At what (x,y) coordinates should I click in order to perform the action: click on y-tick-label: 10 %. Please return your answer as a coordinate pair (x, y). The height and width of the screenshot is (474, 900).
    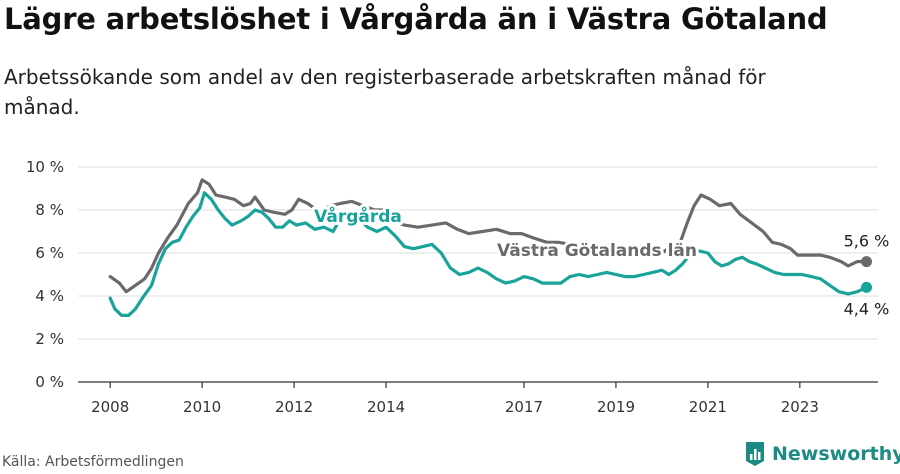
    Looking at the image, I should click on (45, 167).